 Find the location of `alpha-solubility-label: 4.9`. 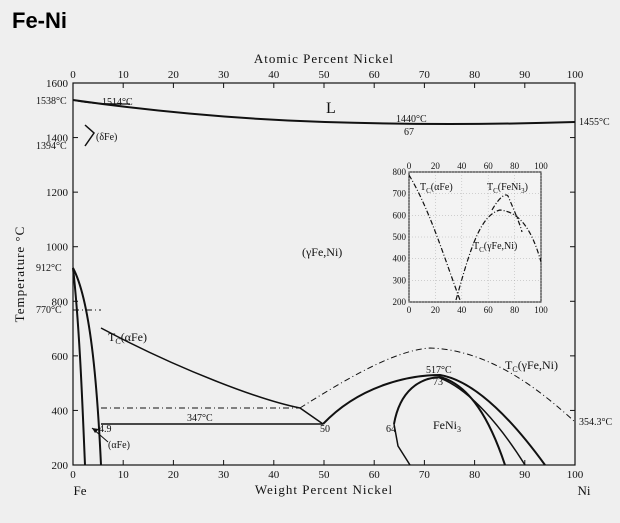

alpha-solubility-label: 4.9 is located at coordinates (105, 429).